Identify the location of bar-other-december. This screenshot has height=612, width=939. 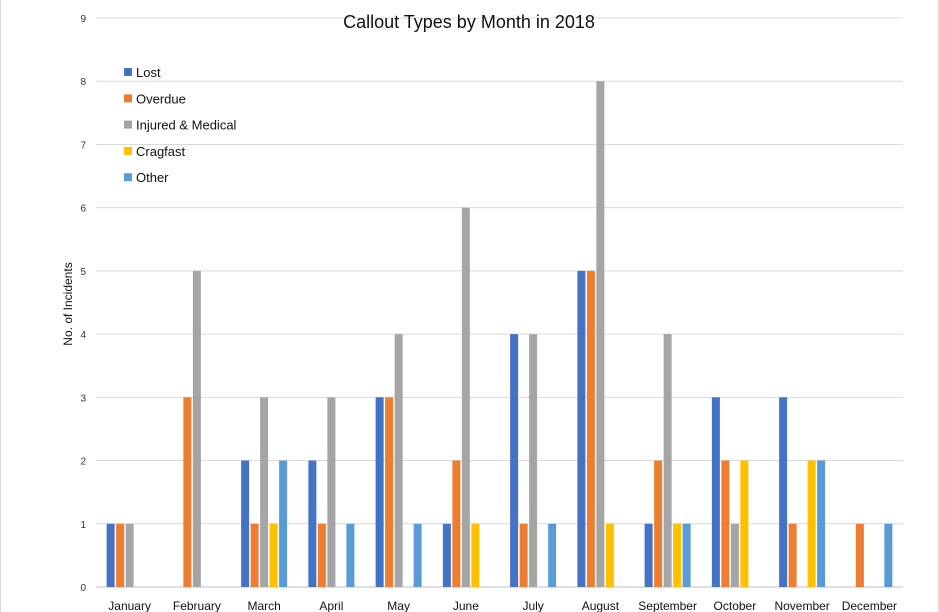
(888, 555).